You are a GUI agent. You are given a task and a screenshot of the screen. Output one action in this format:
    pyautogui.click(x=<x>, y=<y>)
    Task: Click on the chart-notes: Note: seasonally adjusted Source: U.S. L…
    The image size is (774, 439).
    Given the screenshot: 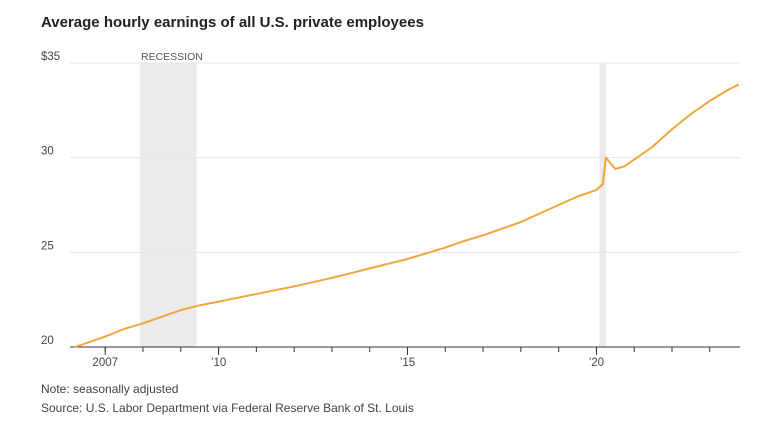 What is the action you would take?
    pyautogui.click(x=227, y=399)
    